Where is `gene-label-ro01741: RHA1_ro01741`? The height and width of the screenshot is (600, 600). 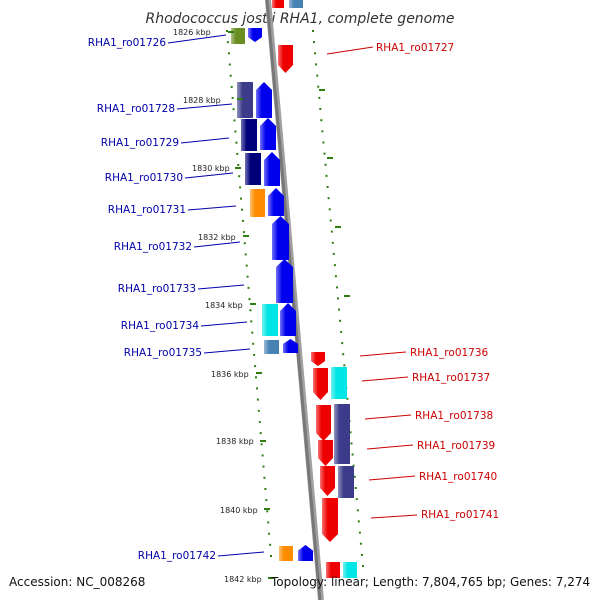
gene-label-ro01741: RHA1_ro01741 is located at coordinates (460, 515).